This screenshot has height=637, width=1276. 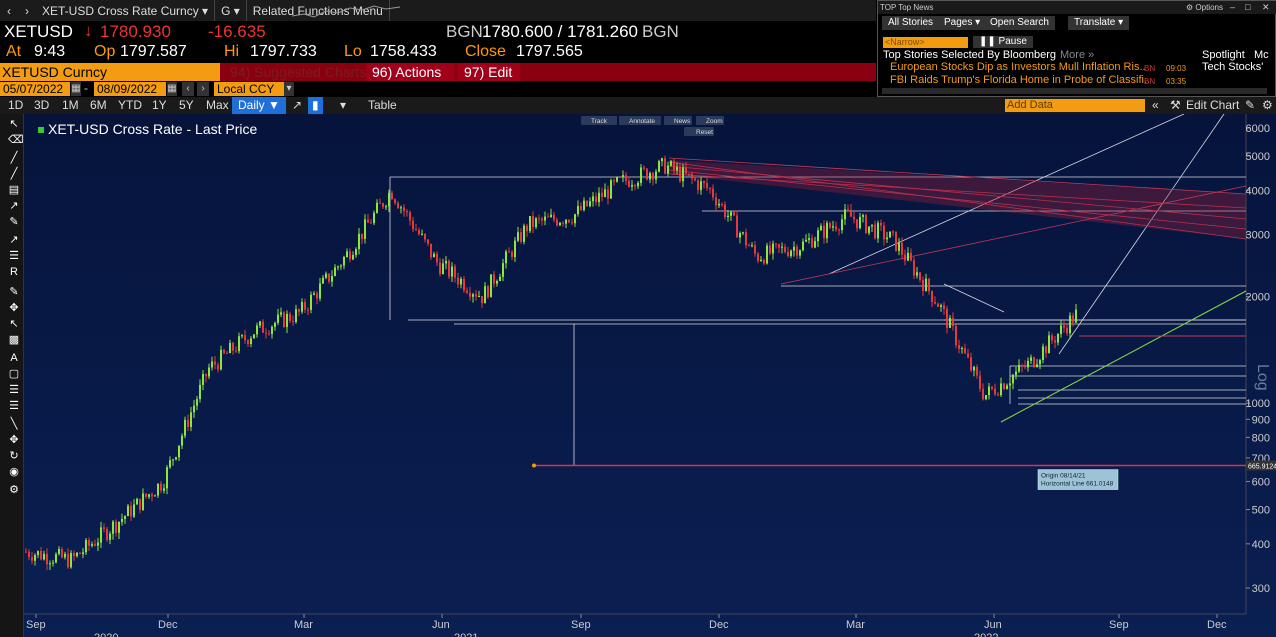 I want to click on suggested-charts-button: 94) Suggested Charts, so click(x=298, y=72).